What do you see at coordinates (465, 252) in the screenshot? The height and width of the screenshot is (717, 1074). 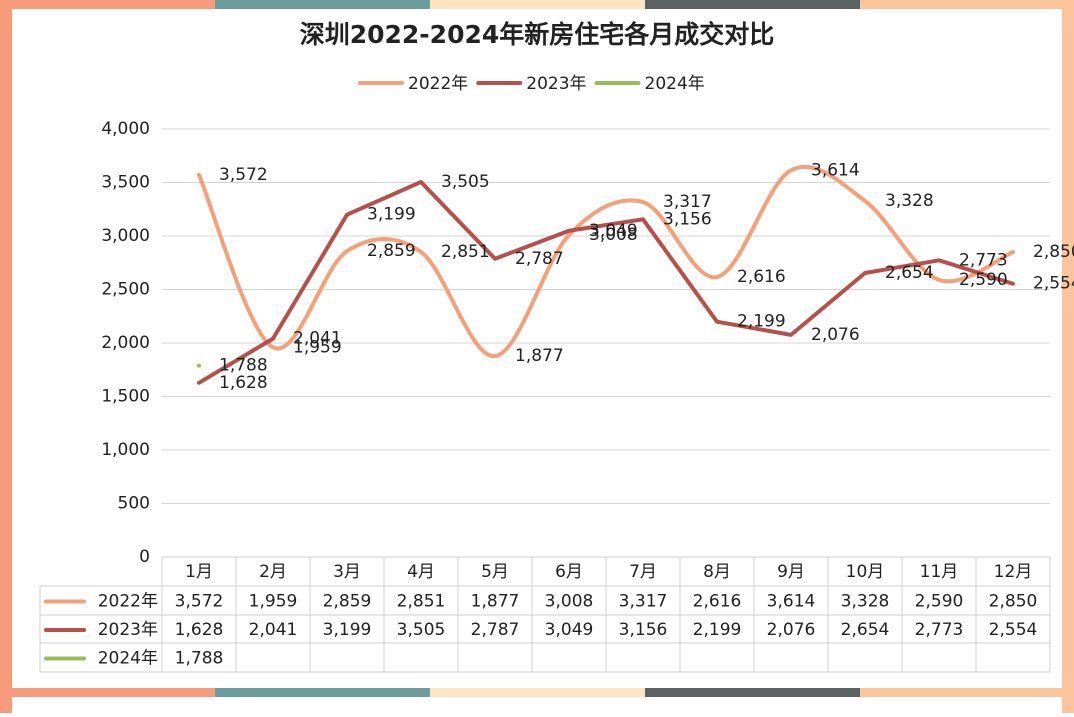 I see `data-label: 2,851` at bounding box center [465, 252].